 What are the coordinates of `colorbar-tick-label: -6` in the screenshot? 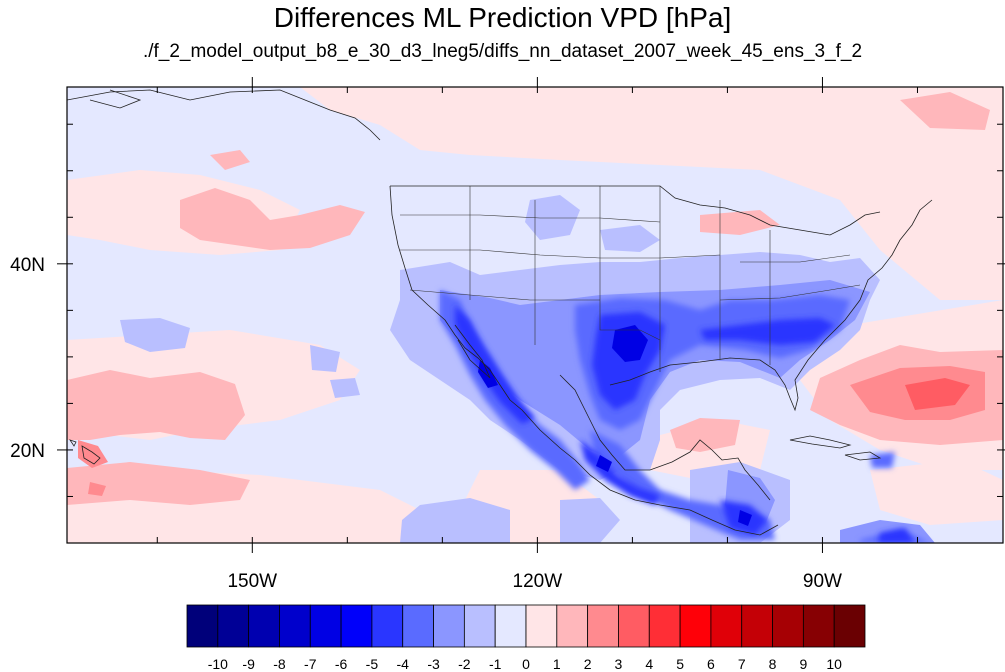 It's located at (341, 664).